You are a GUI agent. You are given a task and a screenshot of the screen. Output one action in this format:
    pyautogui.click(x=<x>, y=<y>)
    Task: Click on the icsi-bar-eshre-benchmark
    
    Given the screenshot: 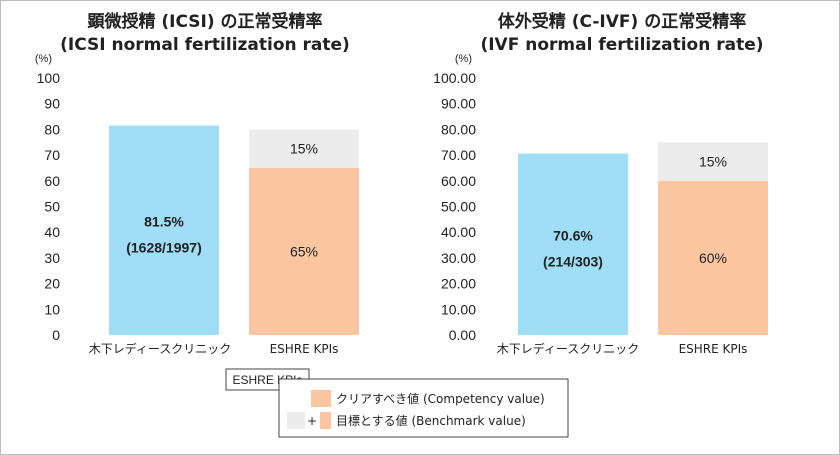 What is the action you would take?
    pyautogui.click(x=304, y=148)
    